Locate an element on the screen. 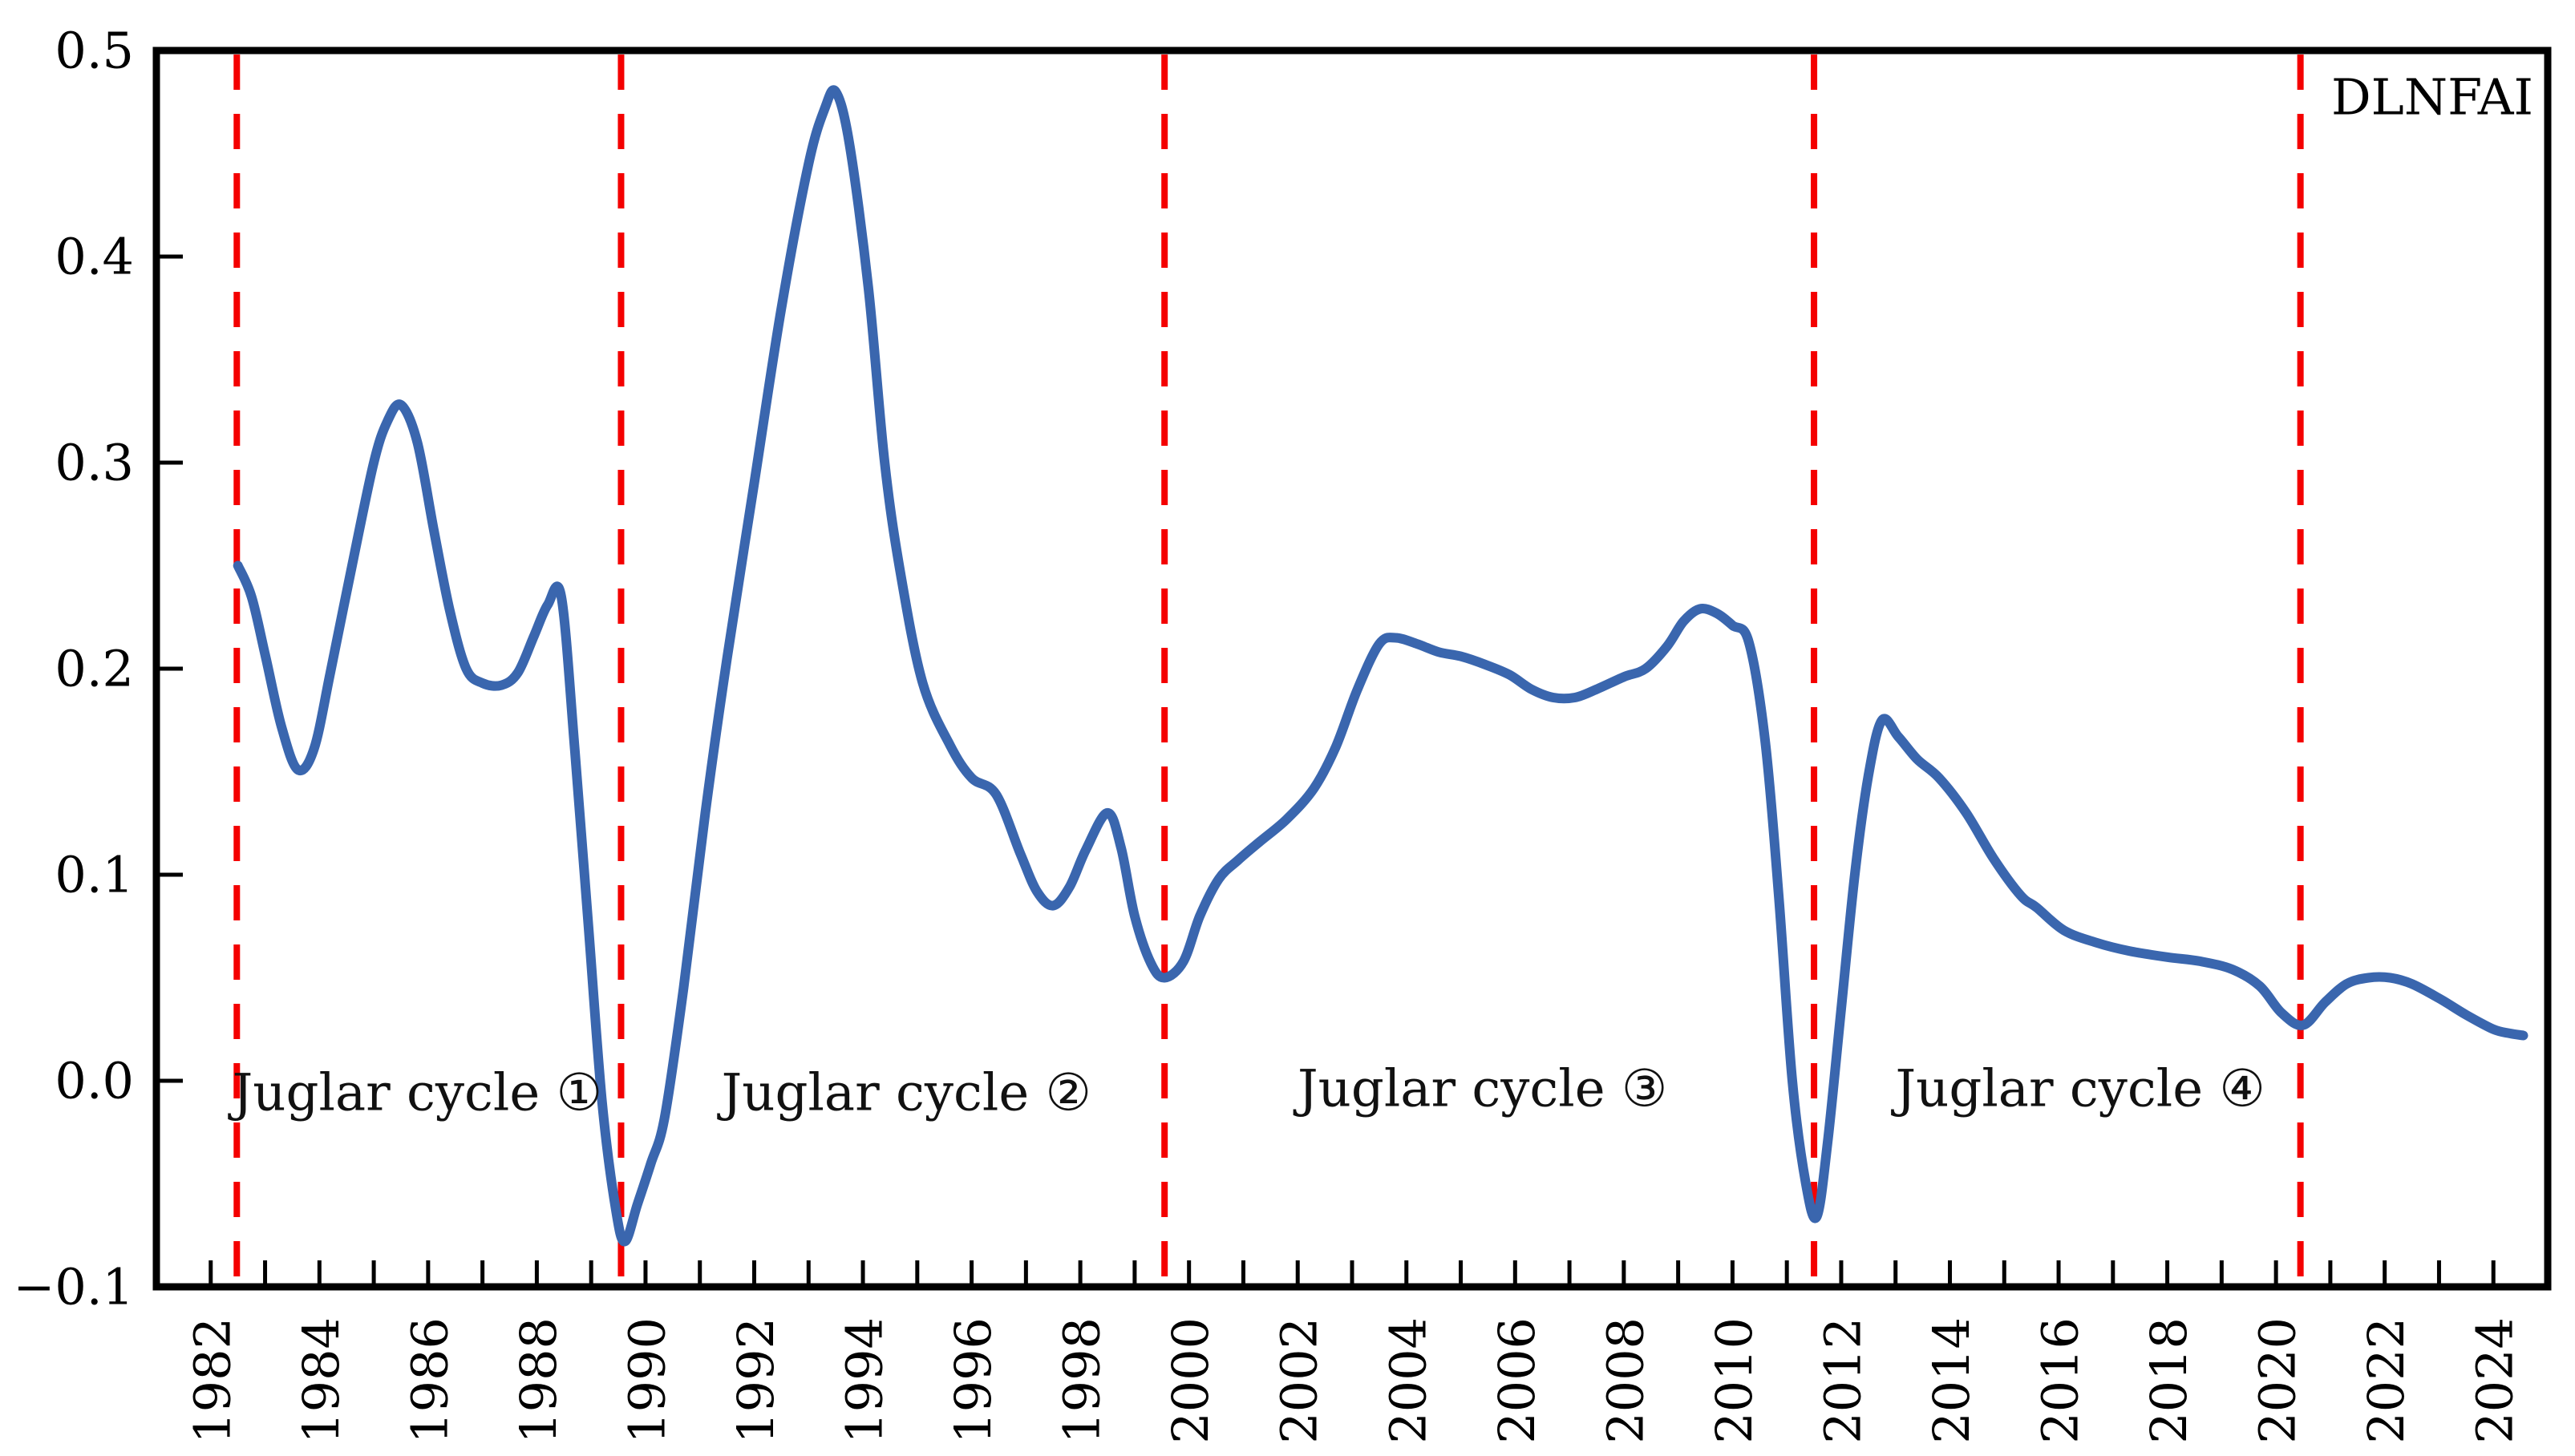 The width and height of the screenshot is (2575, 1456). y-axis-label-0.1: 0.1 is located at coordinates (94, 875).